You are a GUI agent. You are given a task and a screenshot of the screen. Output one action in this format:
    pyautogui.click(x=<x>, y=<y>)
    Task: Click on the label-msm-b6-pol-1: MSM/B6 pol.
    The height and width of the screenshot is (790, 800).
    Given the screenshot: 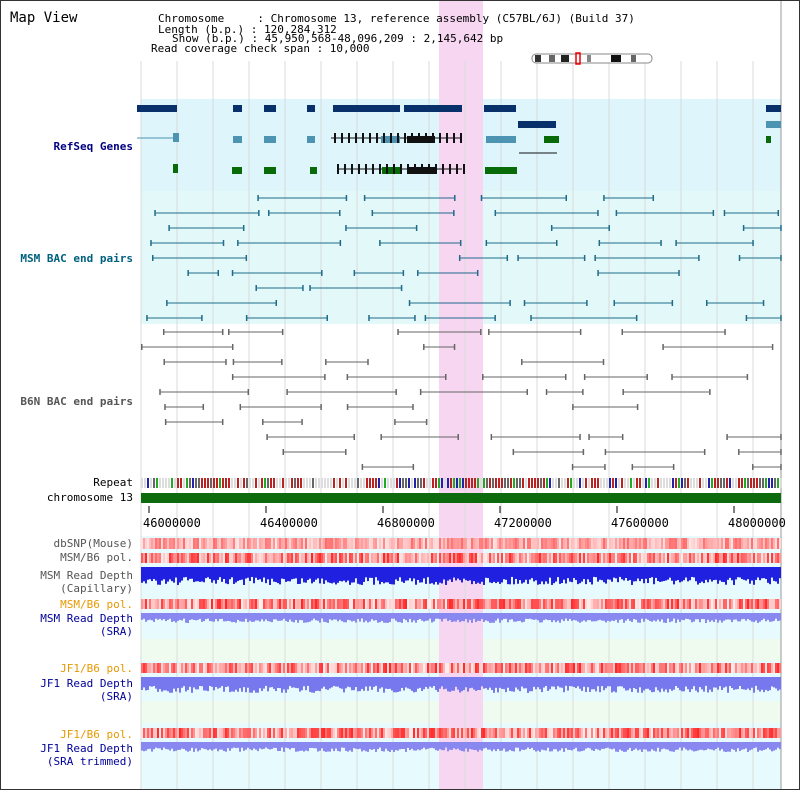 What is the action you would take?
    pyautogui.click(x=96, y=557)
    